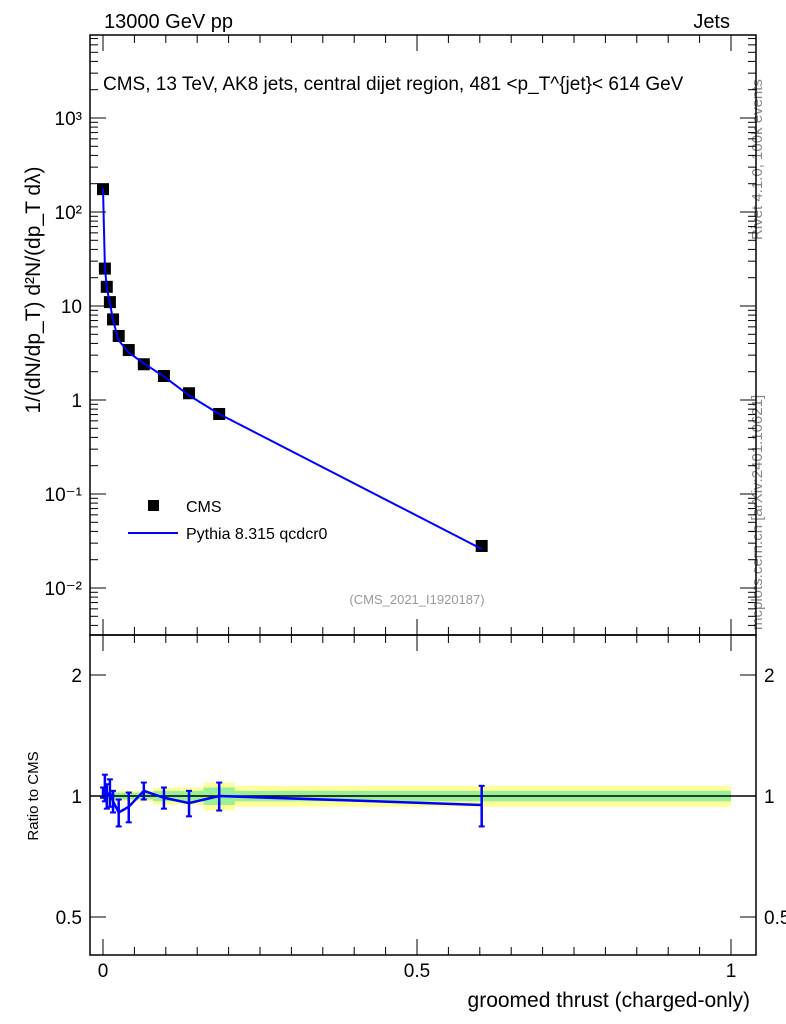 The width and height of the screenshot is (786, 1024). Describe the element at coordinates (64, 495) in the screenshot. I see `y-tick-label: 10⁻¹` at that location.